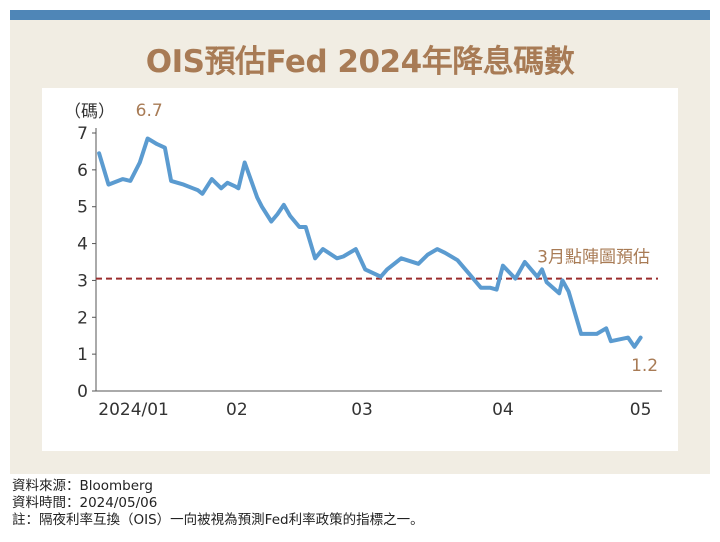  What do you see at coordinates (360, 62) in the screenshot?
I see `chart-title: OIS預估Fed 2024年降息碼數` at bounding box center [360, 62].